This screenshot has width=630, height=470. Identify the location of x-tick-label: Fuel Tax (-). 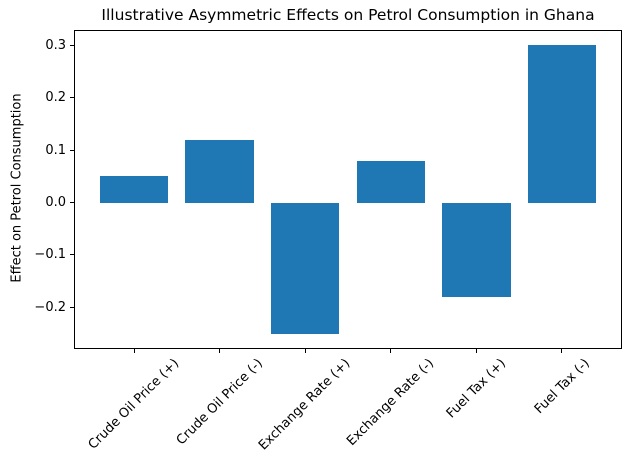
(562, 386).